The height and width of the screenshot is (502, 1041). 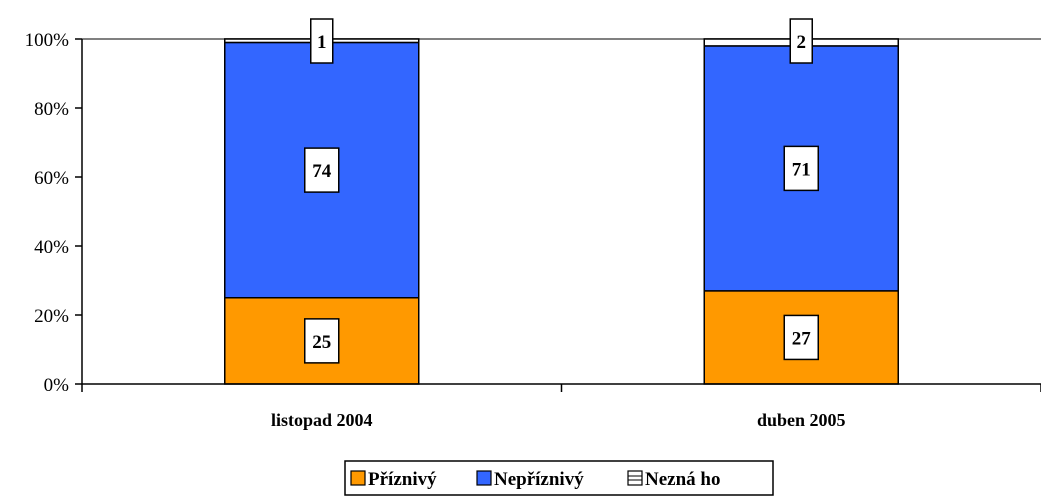 What do you see at coordinates (51, 316) in the screenshot?
I see `y-tick-label: 20%` at bounding box center [51, 316].